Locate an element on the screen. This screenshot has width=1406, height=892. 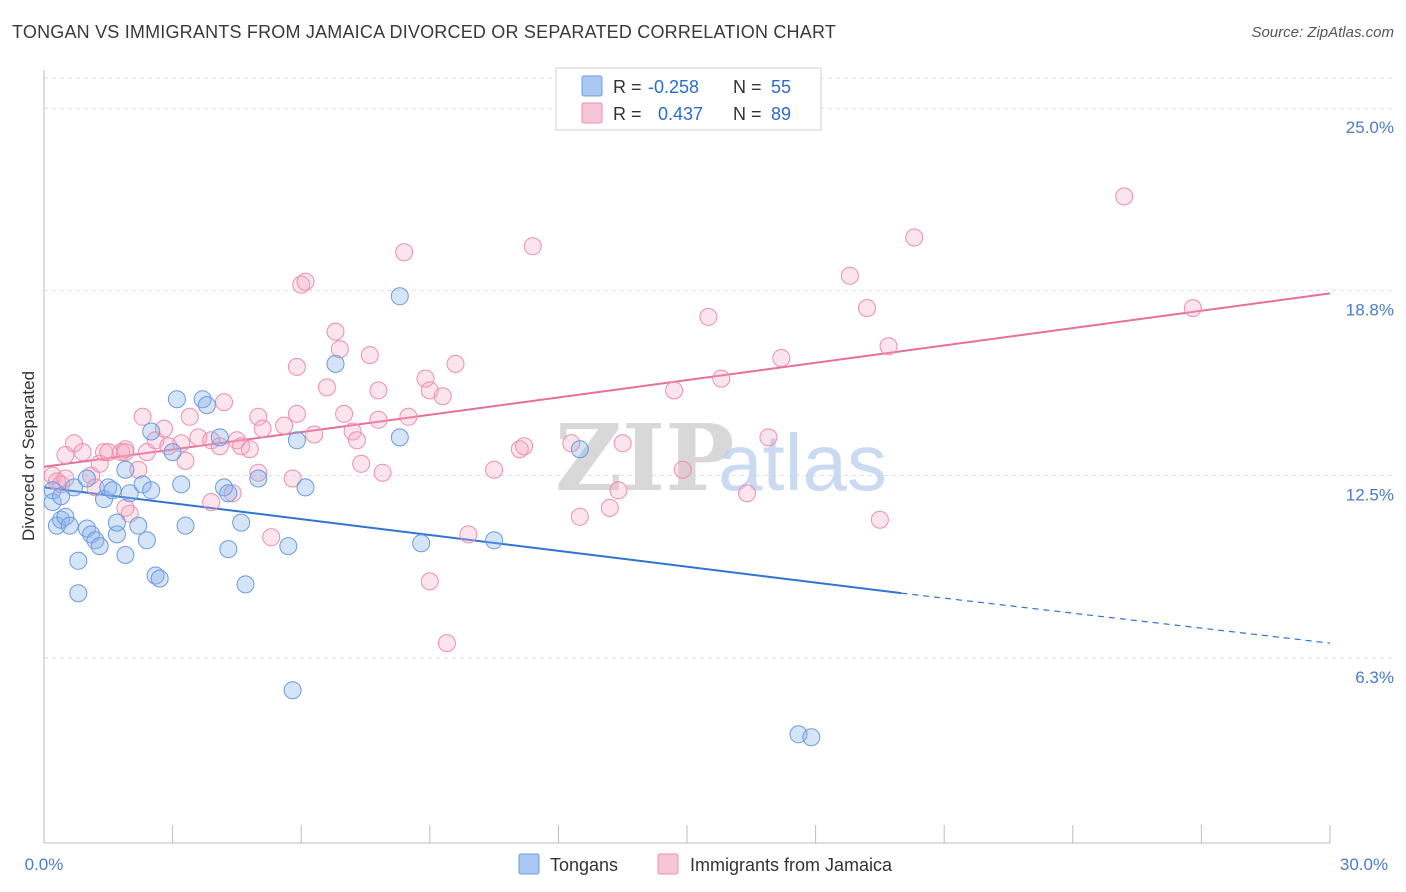
watermark-zip: ZIP is located at coordinates (644, 458).